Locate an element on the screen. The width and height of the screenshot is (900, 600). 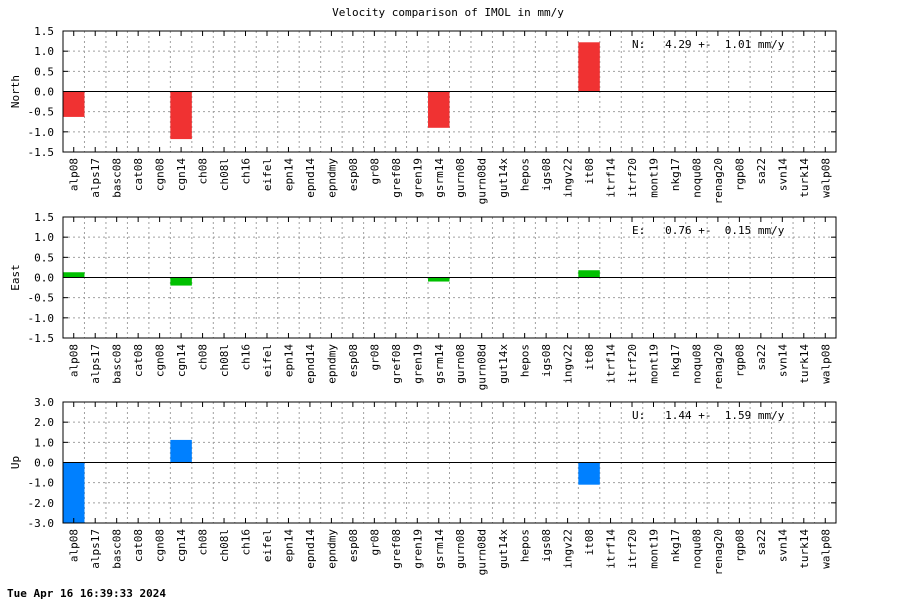
y-axis-label: Up is located at coordinates (15, 462).